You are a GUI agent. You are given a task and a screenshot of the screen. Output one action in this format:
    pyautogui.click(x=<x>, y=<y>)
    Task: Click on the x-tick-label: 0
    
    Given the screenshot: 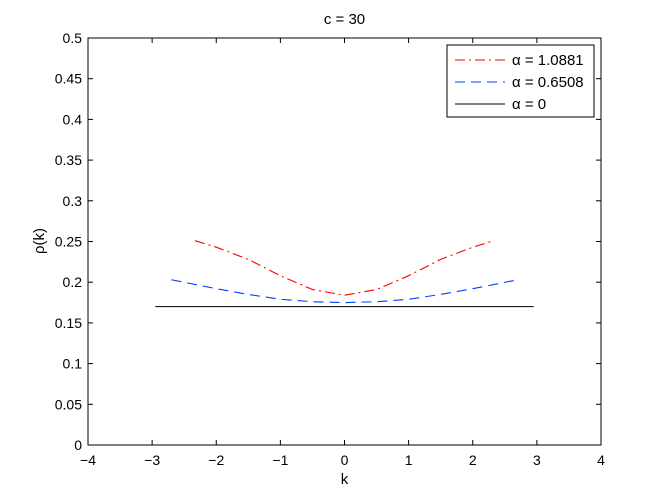 What is the action you would take?
    pyautogui.click(x=345, y=460)
    